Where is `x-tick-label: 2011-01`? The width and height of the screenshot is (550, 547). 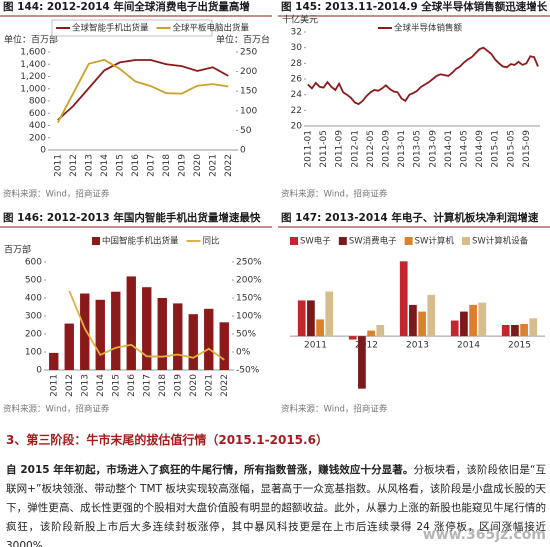 x-tick-label: 2011-01 is located at coordinates (308, 149).